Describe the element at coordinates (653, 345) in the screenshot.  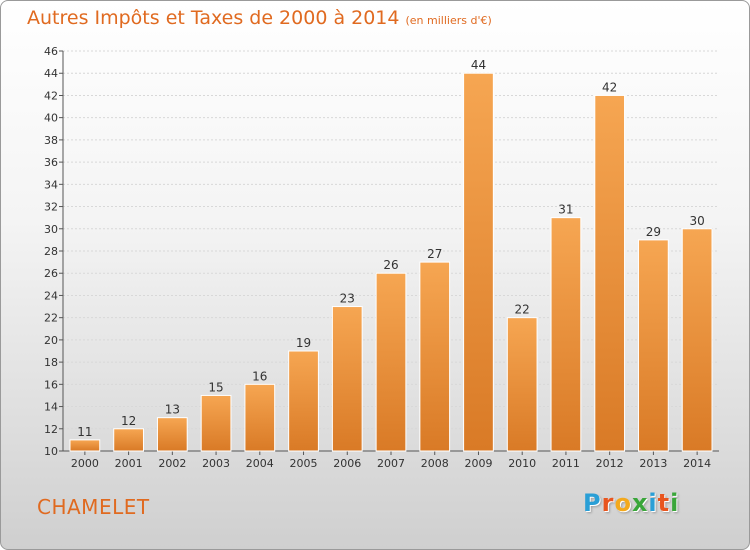
I see `bar-2013` at that location.